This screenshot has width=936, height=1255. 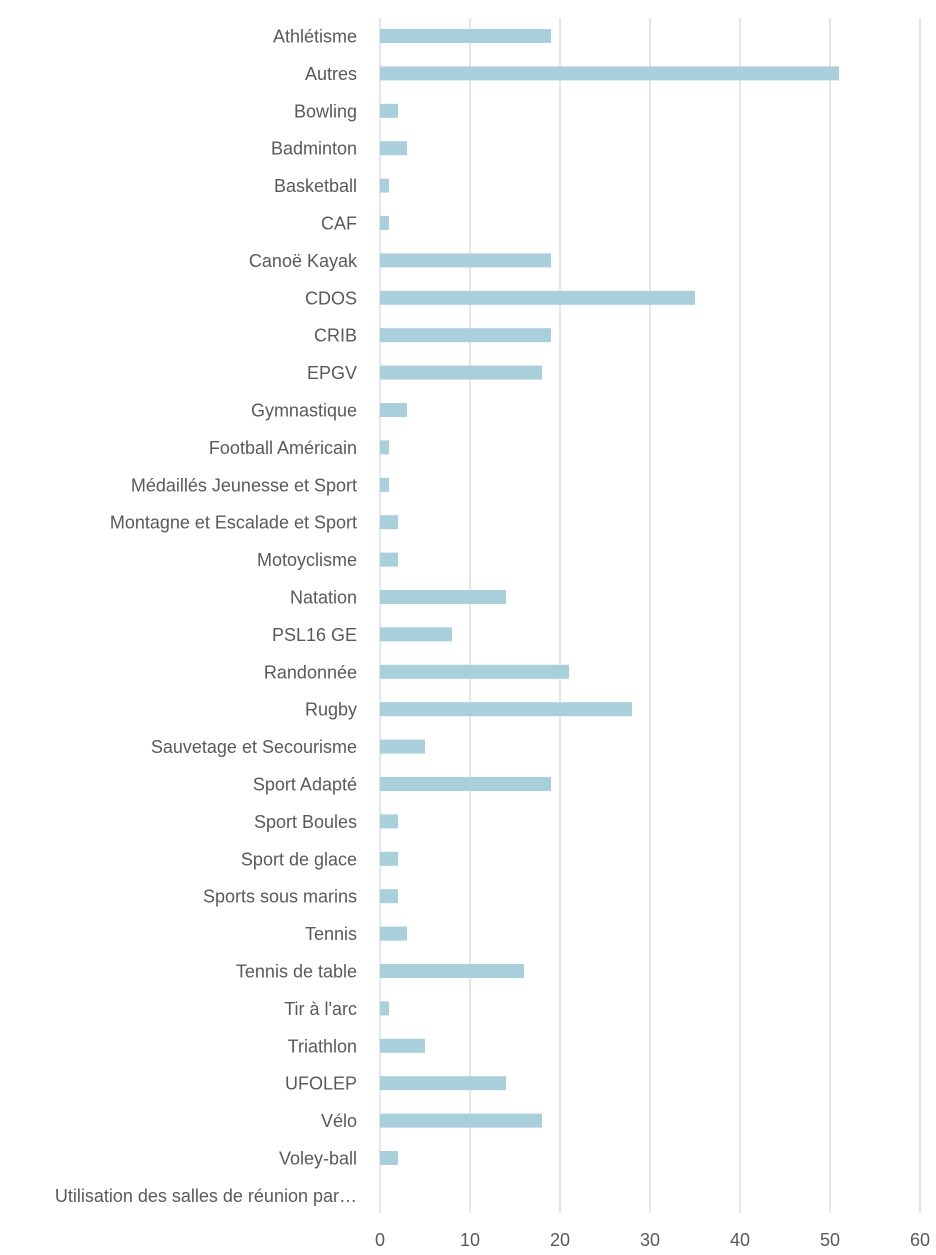 I want to click on category-label: Badminton, so click(x=314, y=149).